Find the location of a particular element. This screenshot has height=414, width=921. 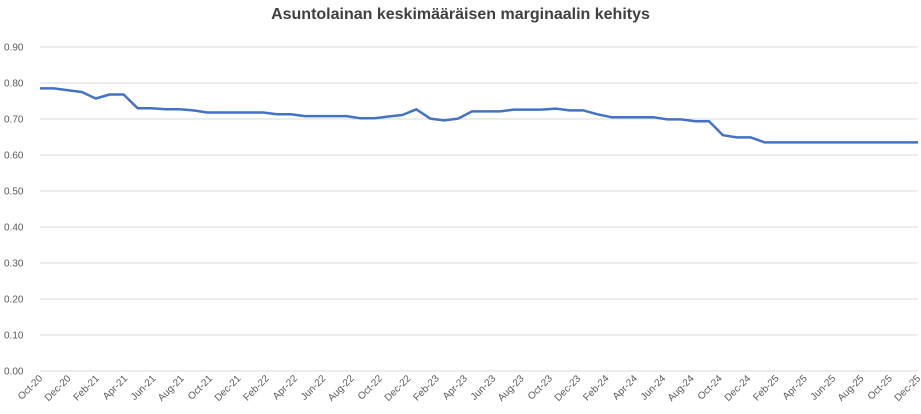

series-group is located at coordinates (479, 115).